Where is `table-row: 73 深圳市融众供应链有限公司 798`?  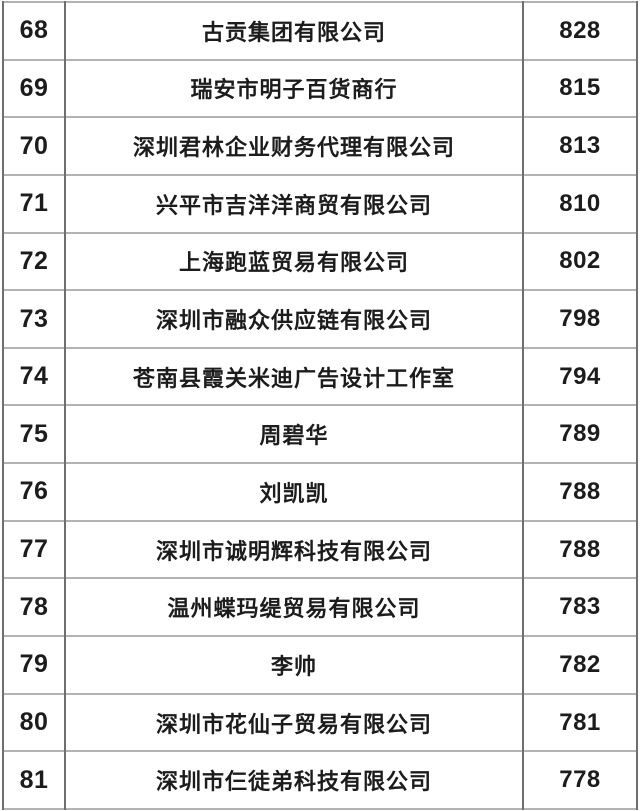 table-row: 73 深圳市融众供应链有限公司 798 is located at coordinates (320, 319).